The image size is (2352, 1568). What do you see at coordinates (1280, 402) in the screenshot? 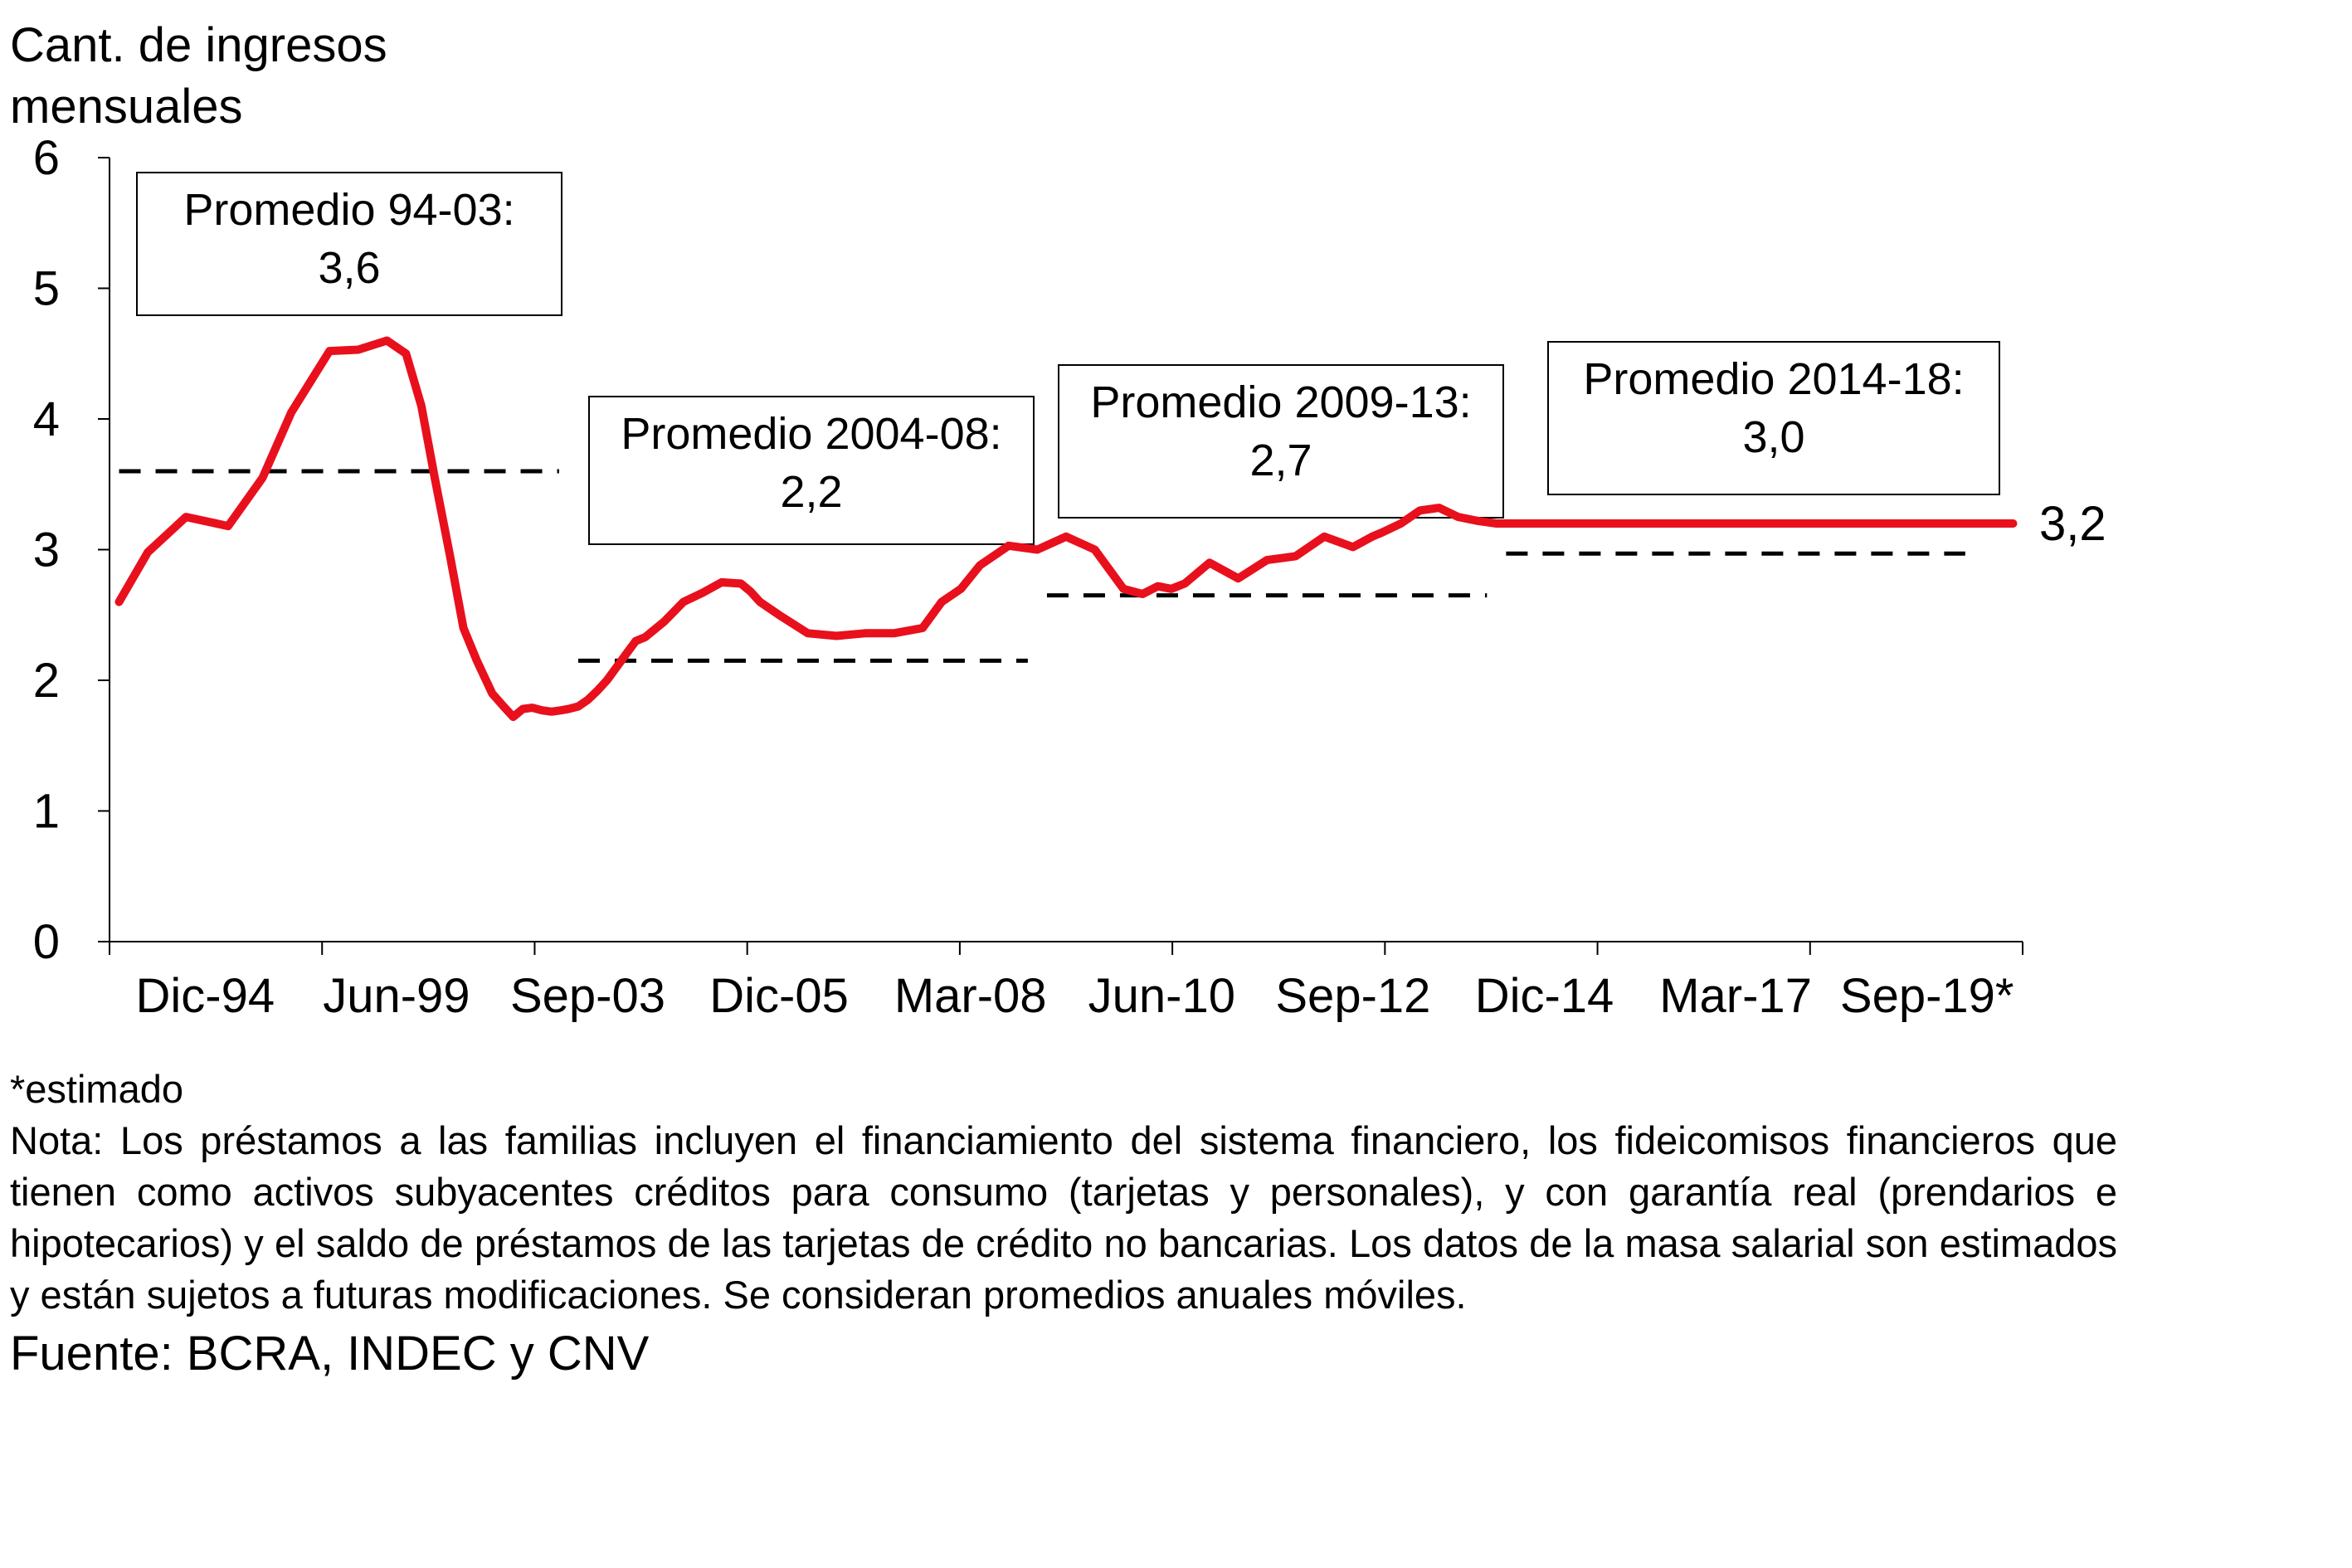
I see `average-annotation-label: Promedio 2009-13:` at bounding box center [1280, 402].